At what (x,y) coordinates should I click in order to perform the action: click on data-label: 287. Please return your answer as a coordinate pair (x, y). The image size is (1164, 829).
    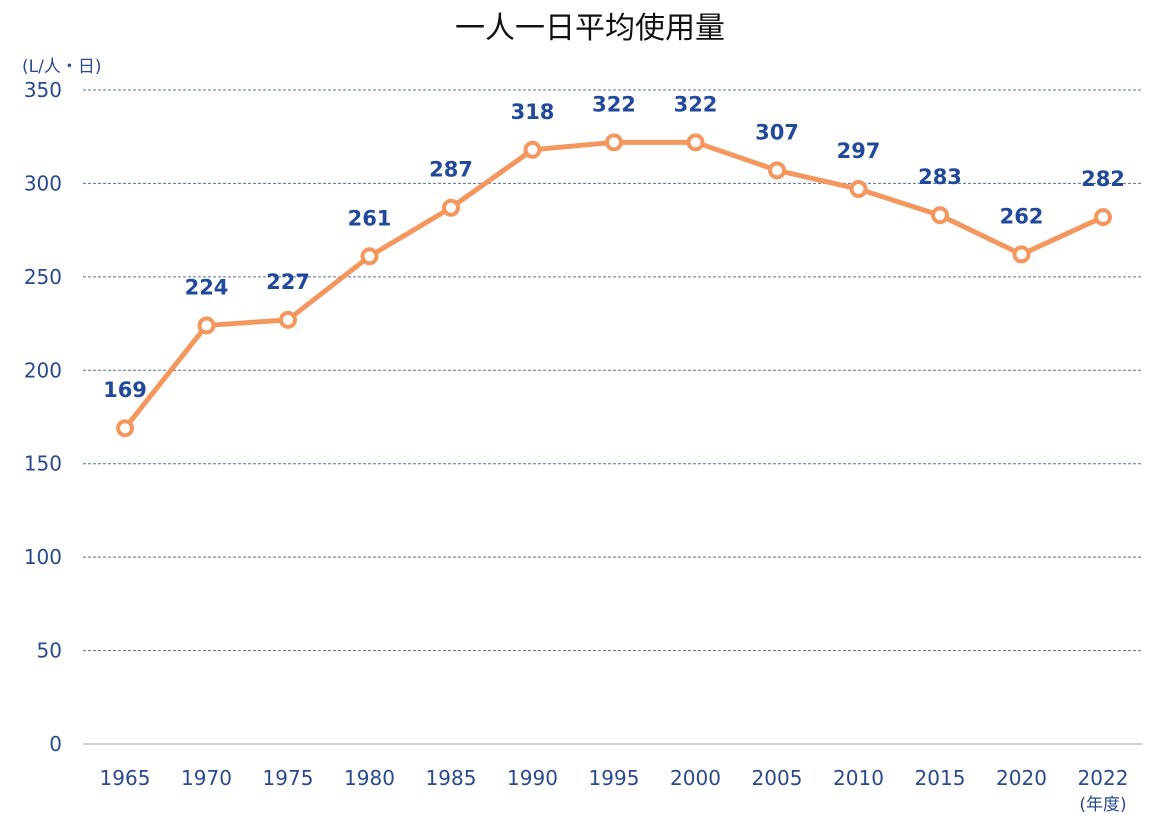
    Looking at the image, I should click on (451, 170).